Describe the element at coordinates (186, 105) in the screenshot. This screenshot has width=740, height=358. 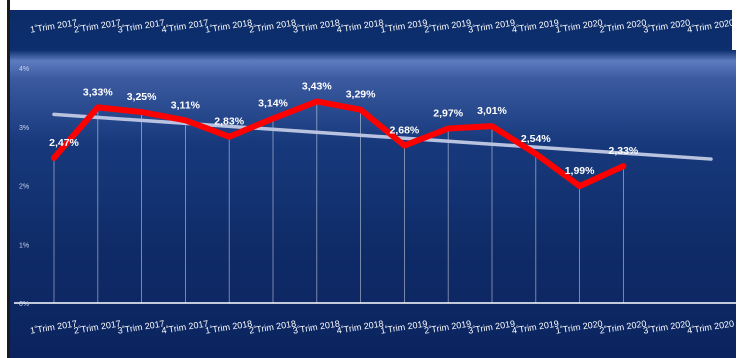
I see `data-label: 3,11%` at that location.